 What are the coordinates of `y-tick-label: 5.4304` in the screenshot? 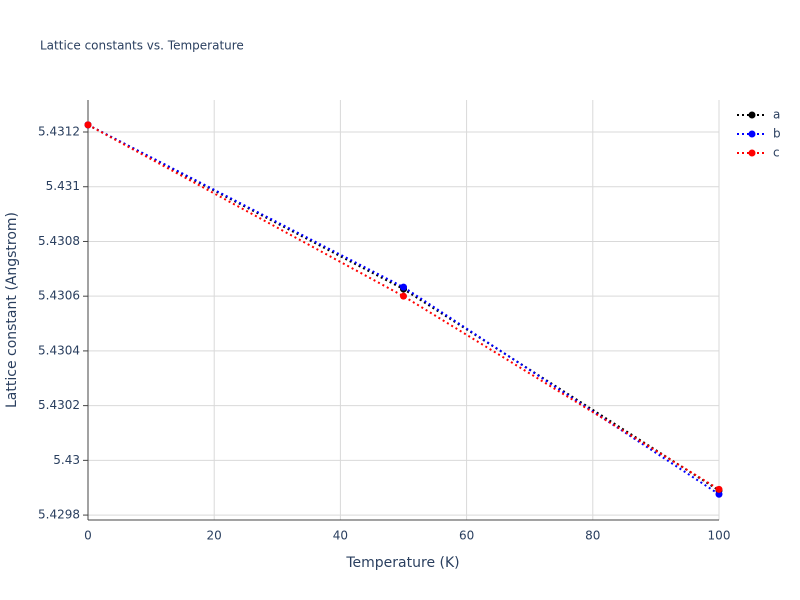 It's located at (59, 350).